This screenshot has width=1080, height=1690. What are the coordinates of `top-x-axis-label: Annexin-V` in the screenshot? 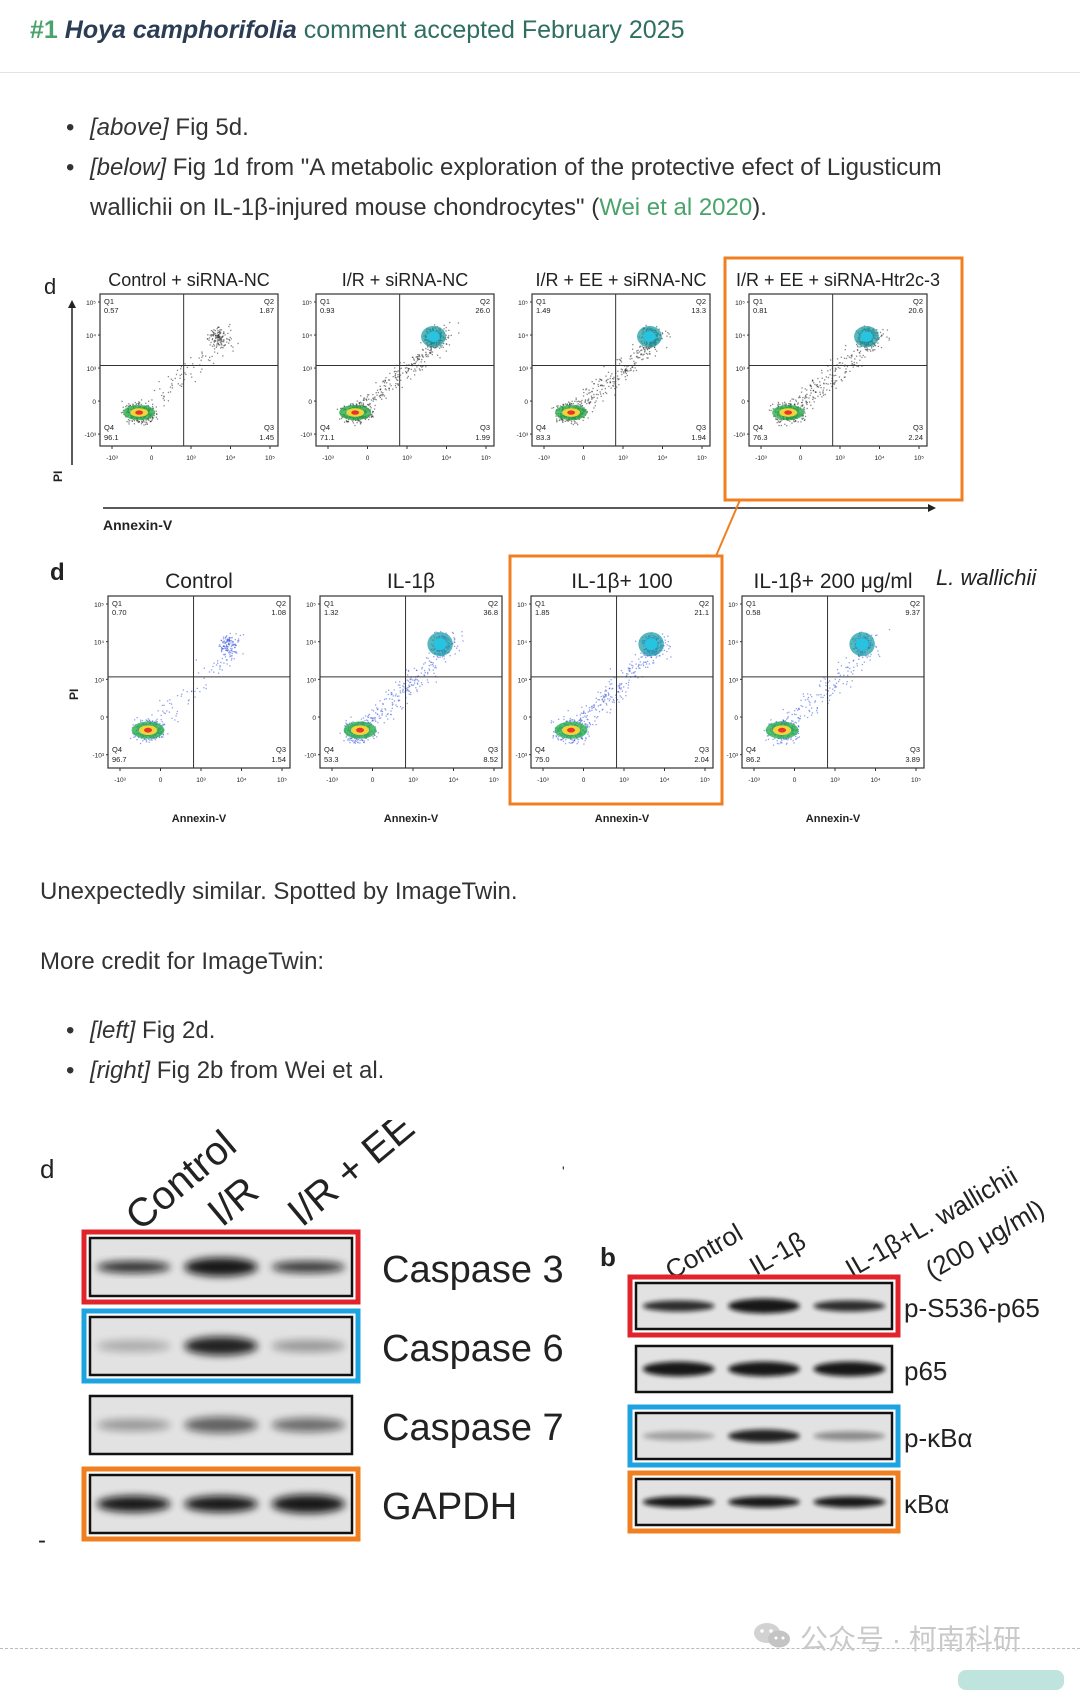 It's located at (138, 525).